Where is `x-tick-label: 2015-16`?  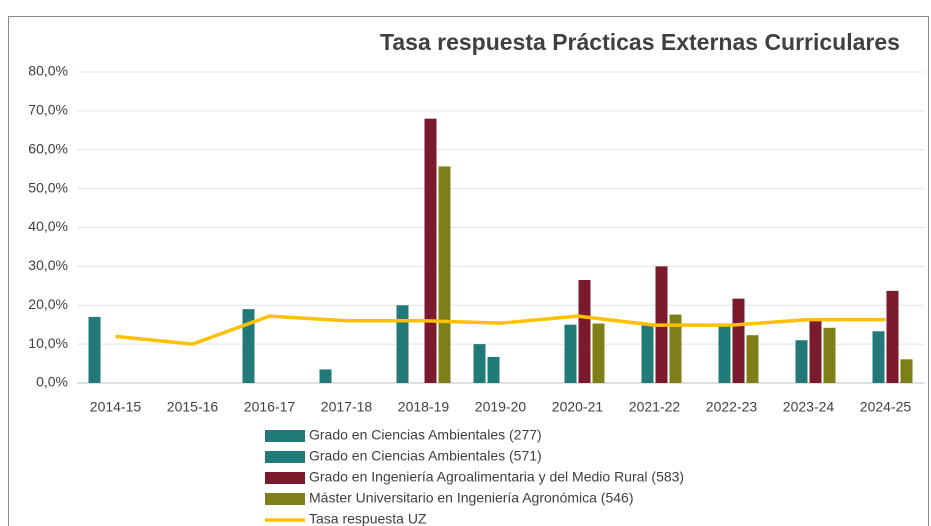 x-tick-label: 2015-16 is located at coordinates (193, 407).